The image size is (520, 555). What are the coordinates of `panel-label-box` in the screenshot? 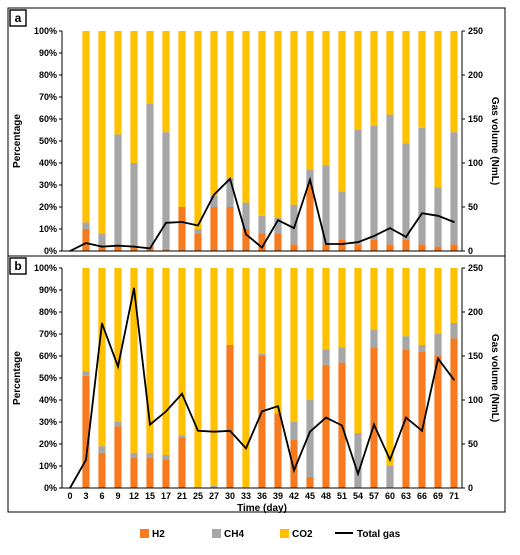 It's located at (18, 18).